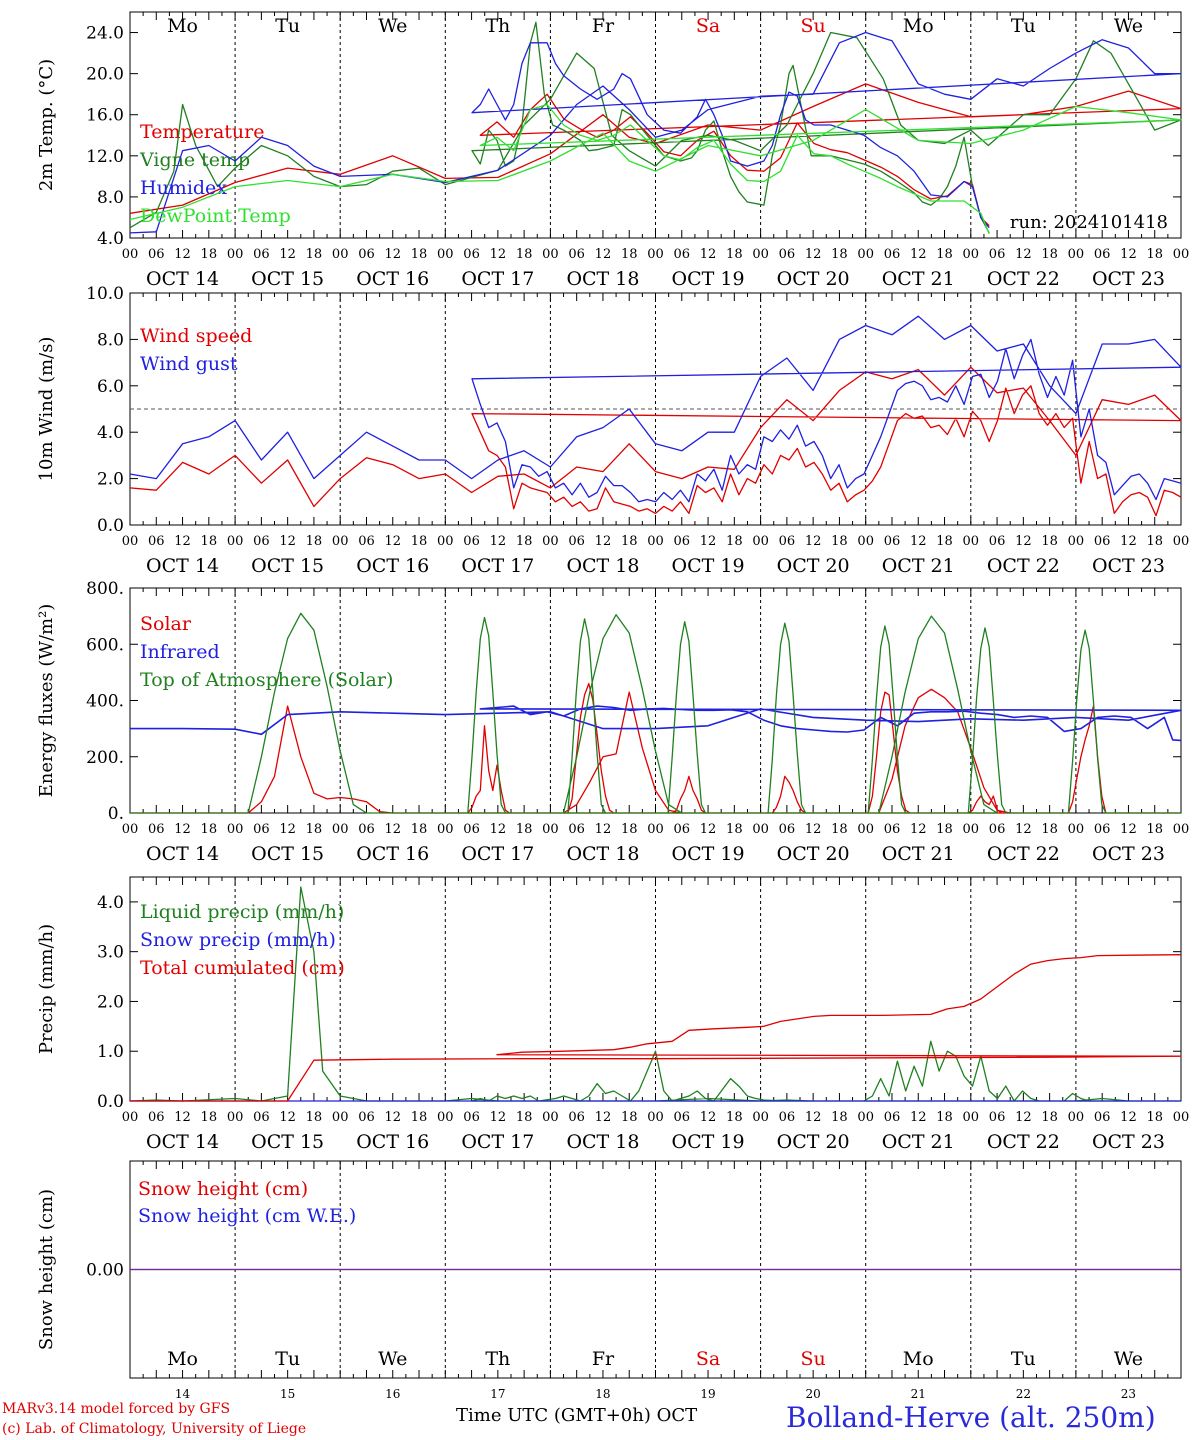 The image size is (1194, 1440). I want to click on day-name-label: We, so click(1128, 26).